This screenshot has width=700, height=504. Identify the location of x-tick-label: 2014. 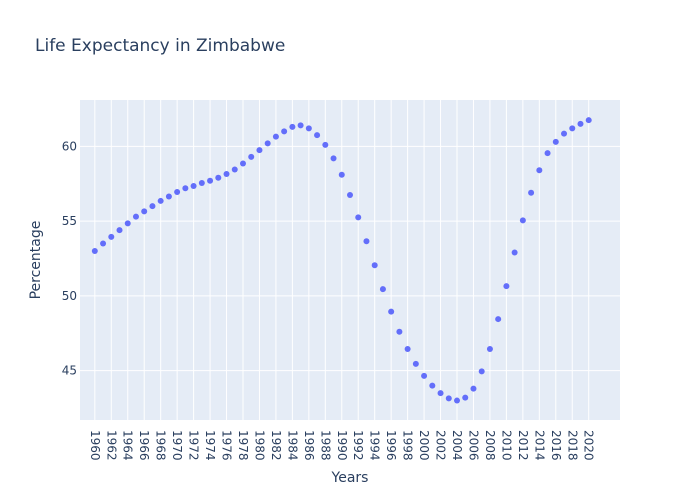
(539, 445).